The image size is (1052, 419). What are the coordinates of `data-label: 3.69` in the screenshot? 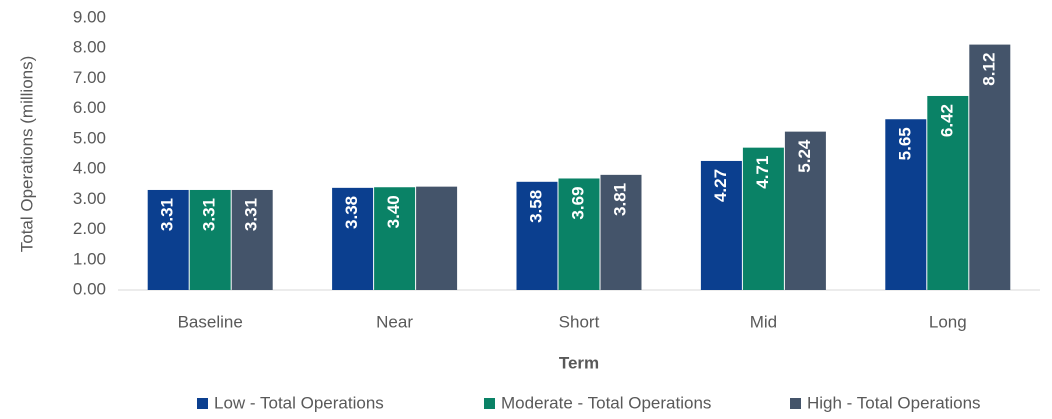 It's located at (577, 202).